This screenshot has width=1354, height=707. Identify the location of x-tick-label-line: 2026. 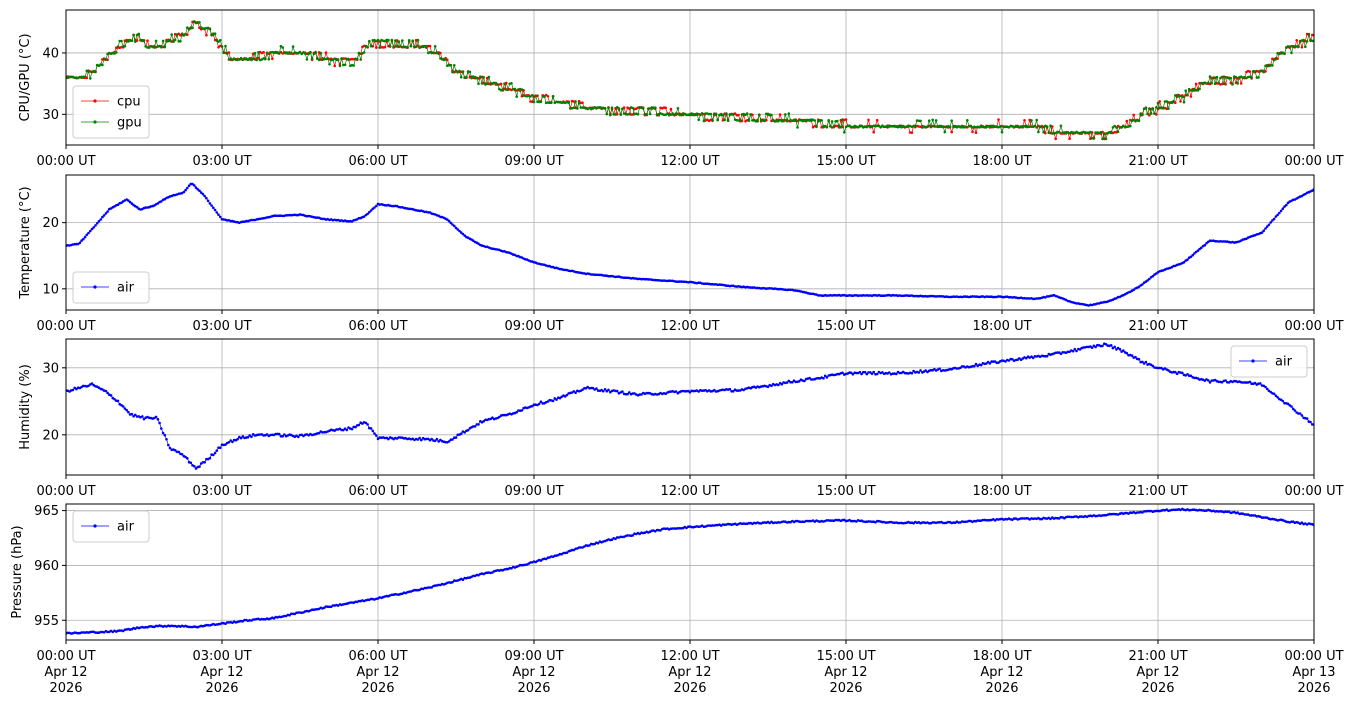
(221, 688).